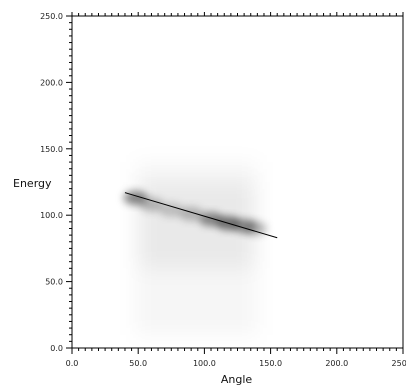  I want to click on y-tick-label-3: 150.0, so click(51, 149).